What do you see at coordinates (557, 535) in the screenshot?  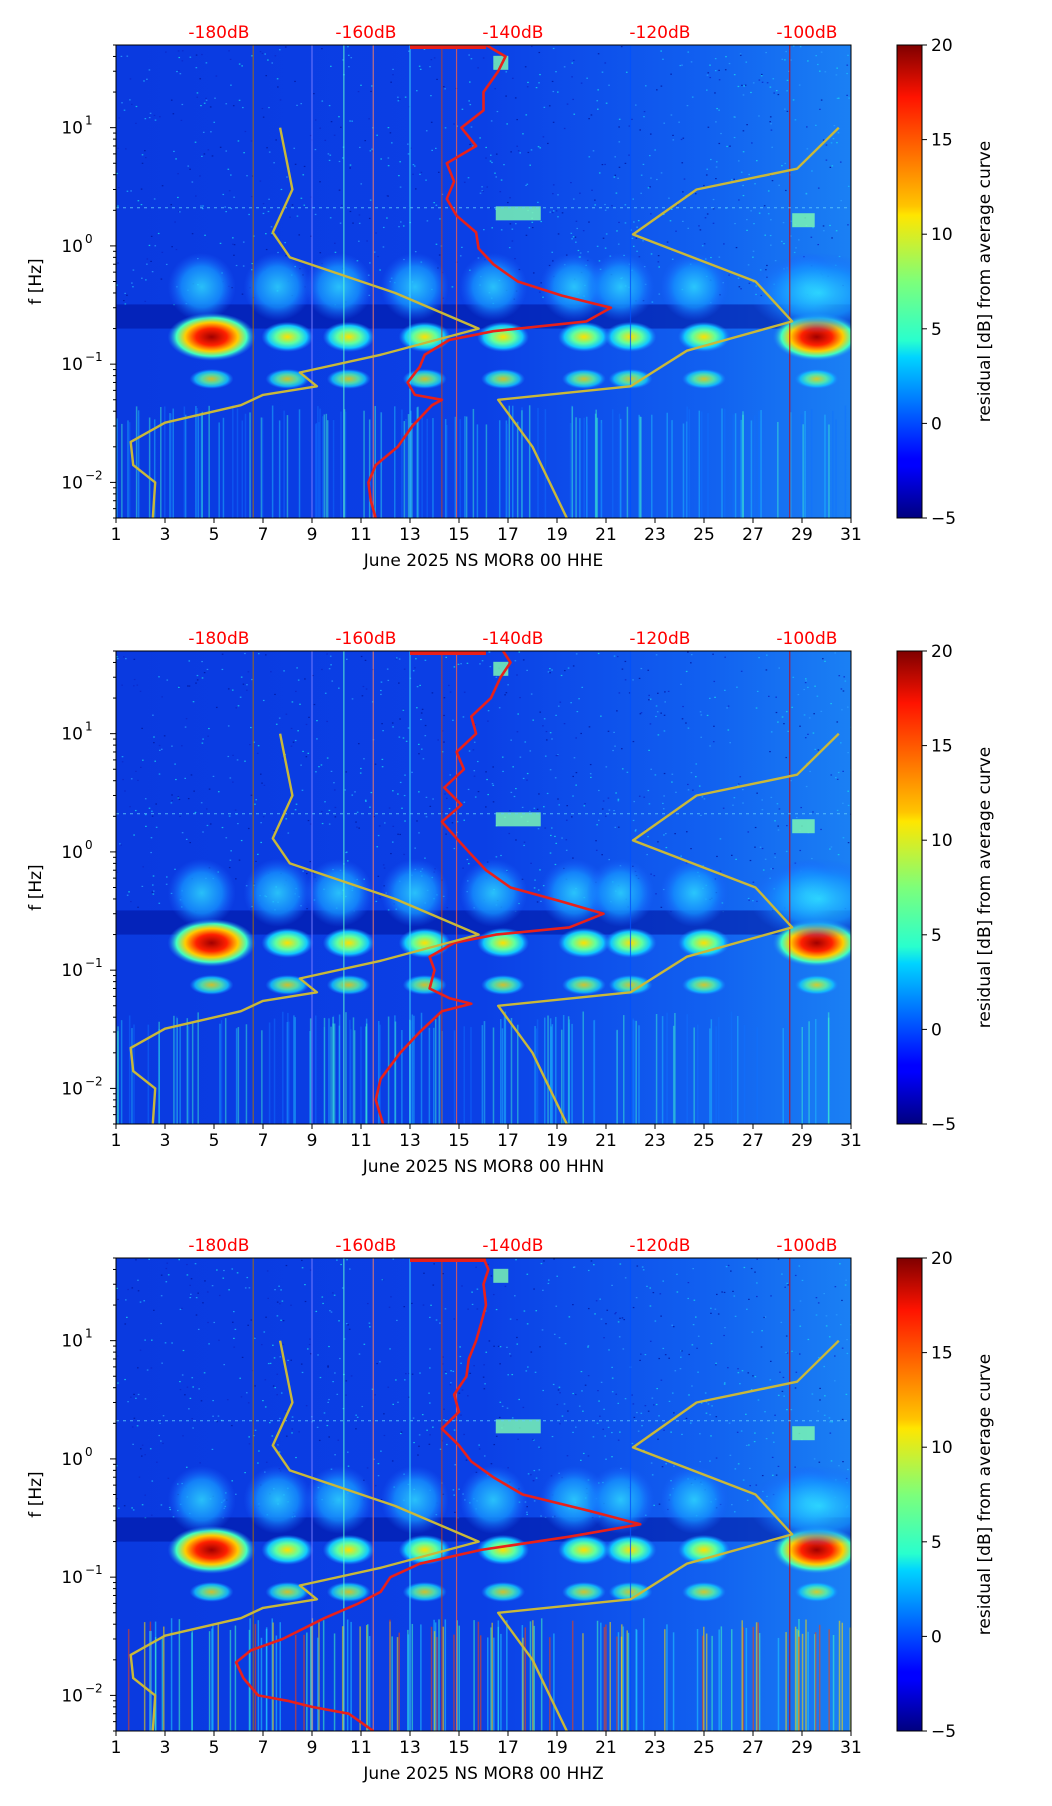 I see `x-tick-label: 19` at bounding box center [557, 535].